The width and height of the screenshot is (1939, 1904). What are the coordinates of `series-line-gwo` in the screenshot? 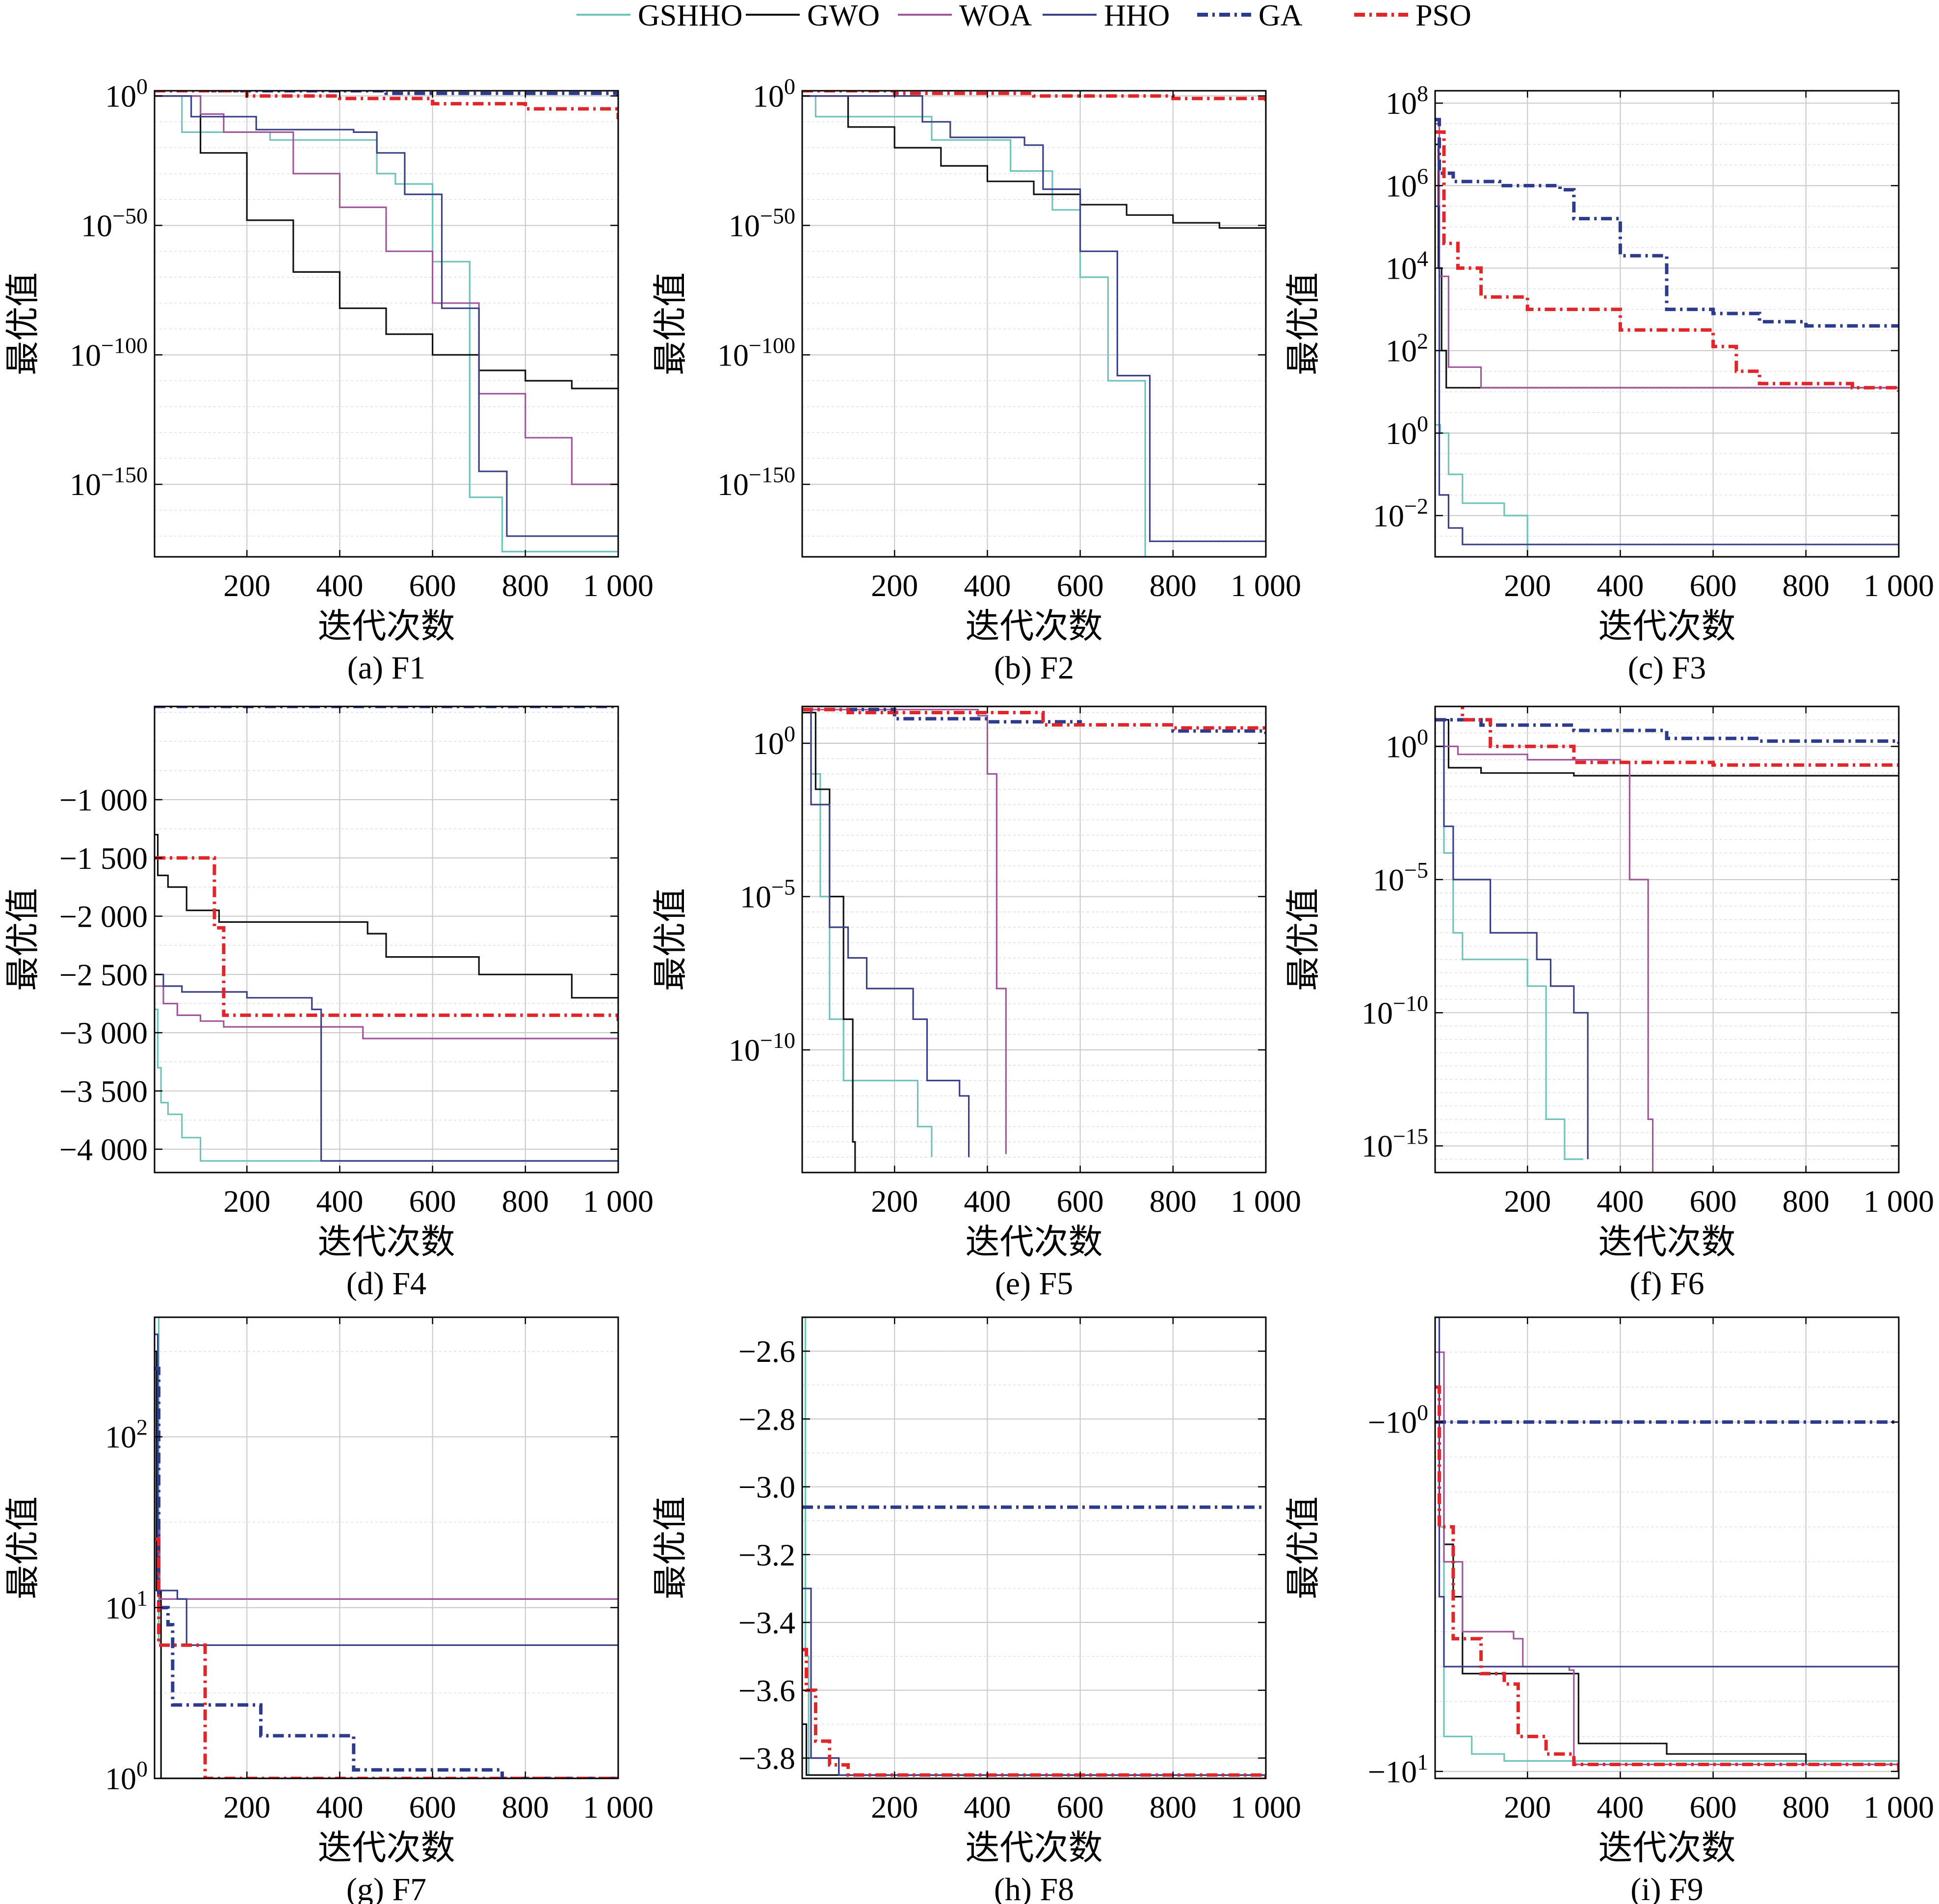 It's located at (1034, 163).